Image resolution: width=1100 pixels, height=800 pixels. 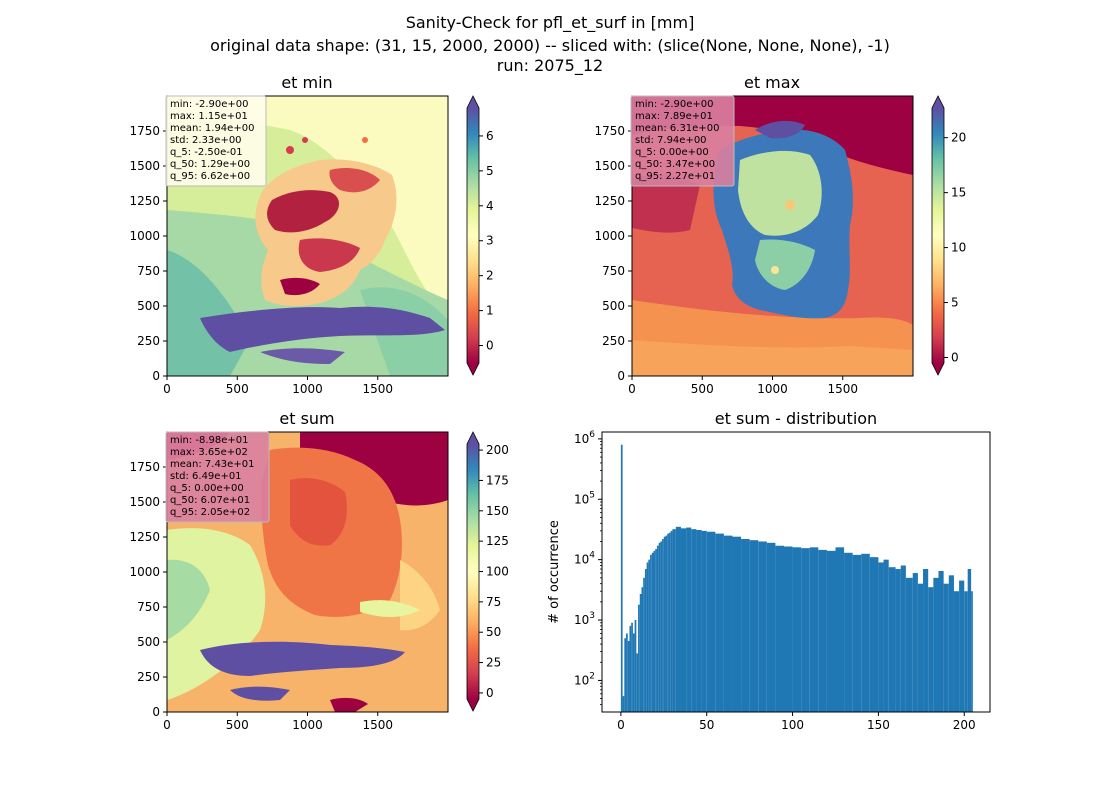 What do you see at coordinates (209, 452) in the screenshot?
I see `stat-max: max: 3.65e+02` at bounding box center [209, 452].